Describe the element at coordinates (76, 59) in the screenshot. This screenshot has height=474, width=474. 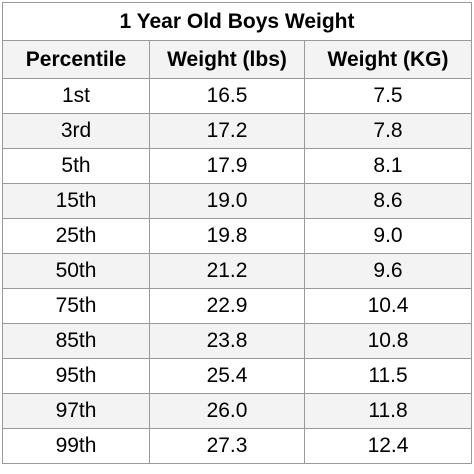
I see `header-percentile: Percentile` at that location.